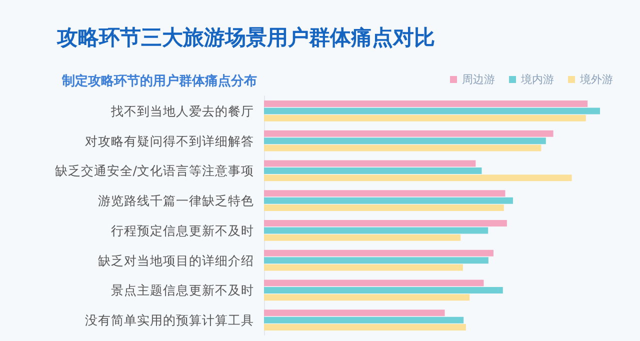 The height and width of the screenshot is (341, 640). Describe the element at coordinates (169, 140) in the screenshot. I see `y-tick-label: 对攻略有疑问得不到详细解答` at that location.